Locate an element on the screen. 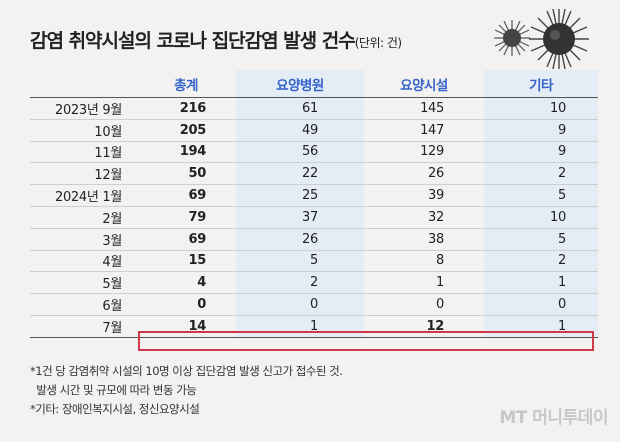  cell-total: 4 is located at coordinates (186, 282).